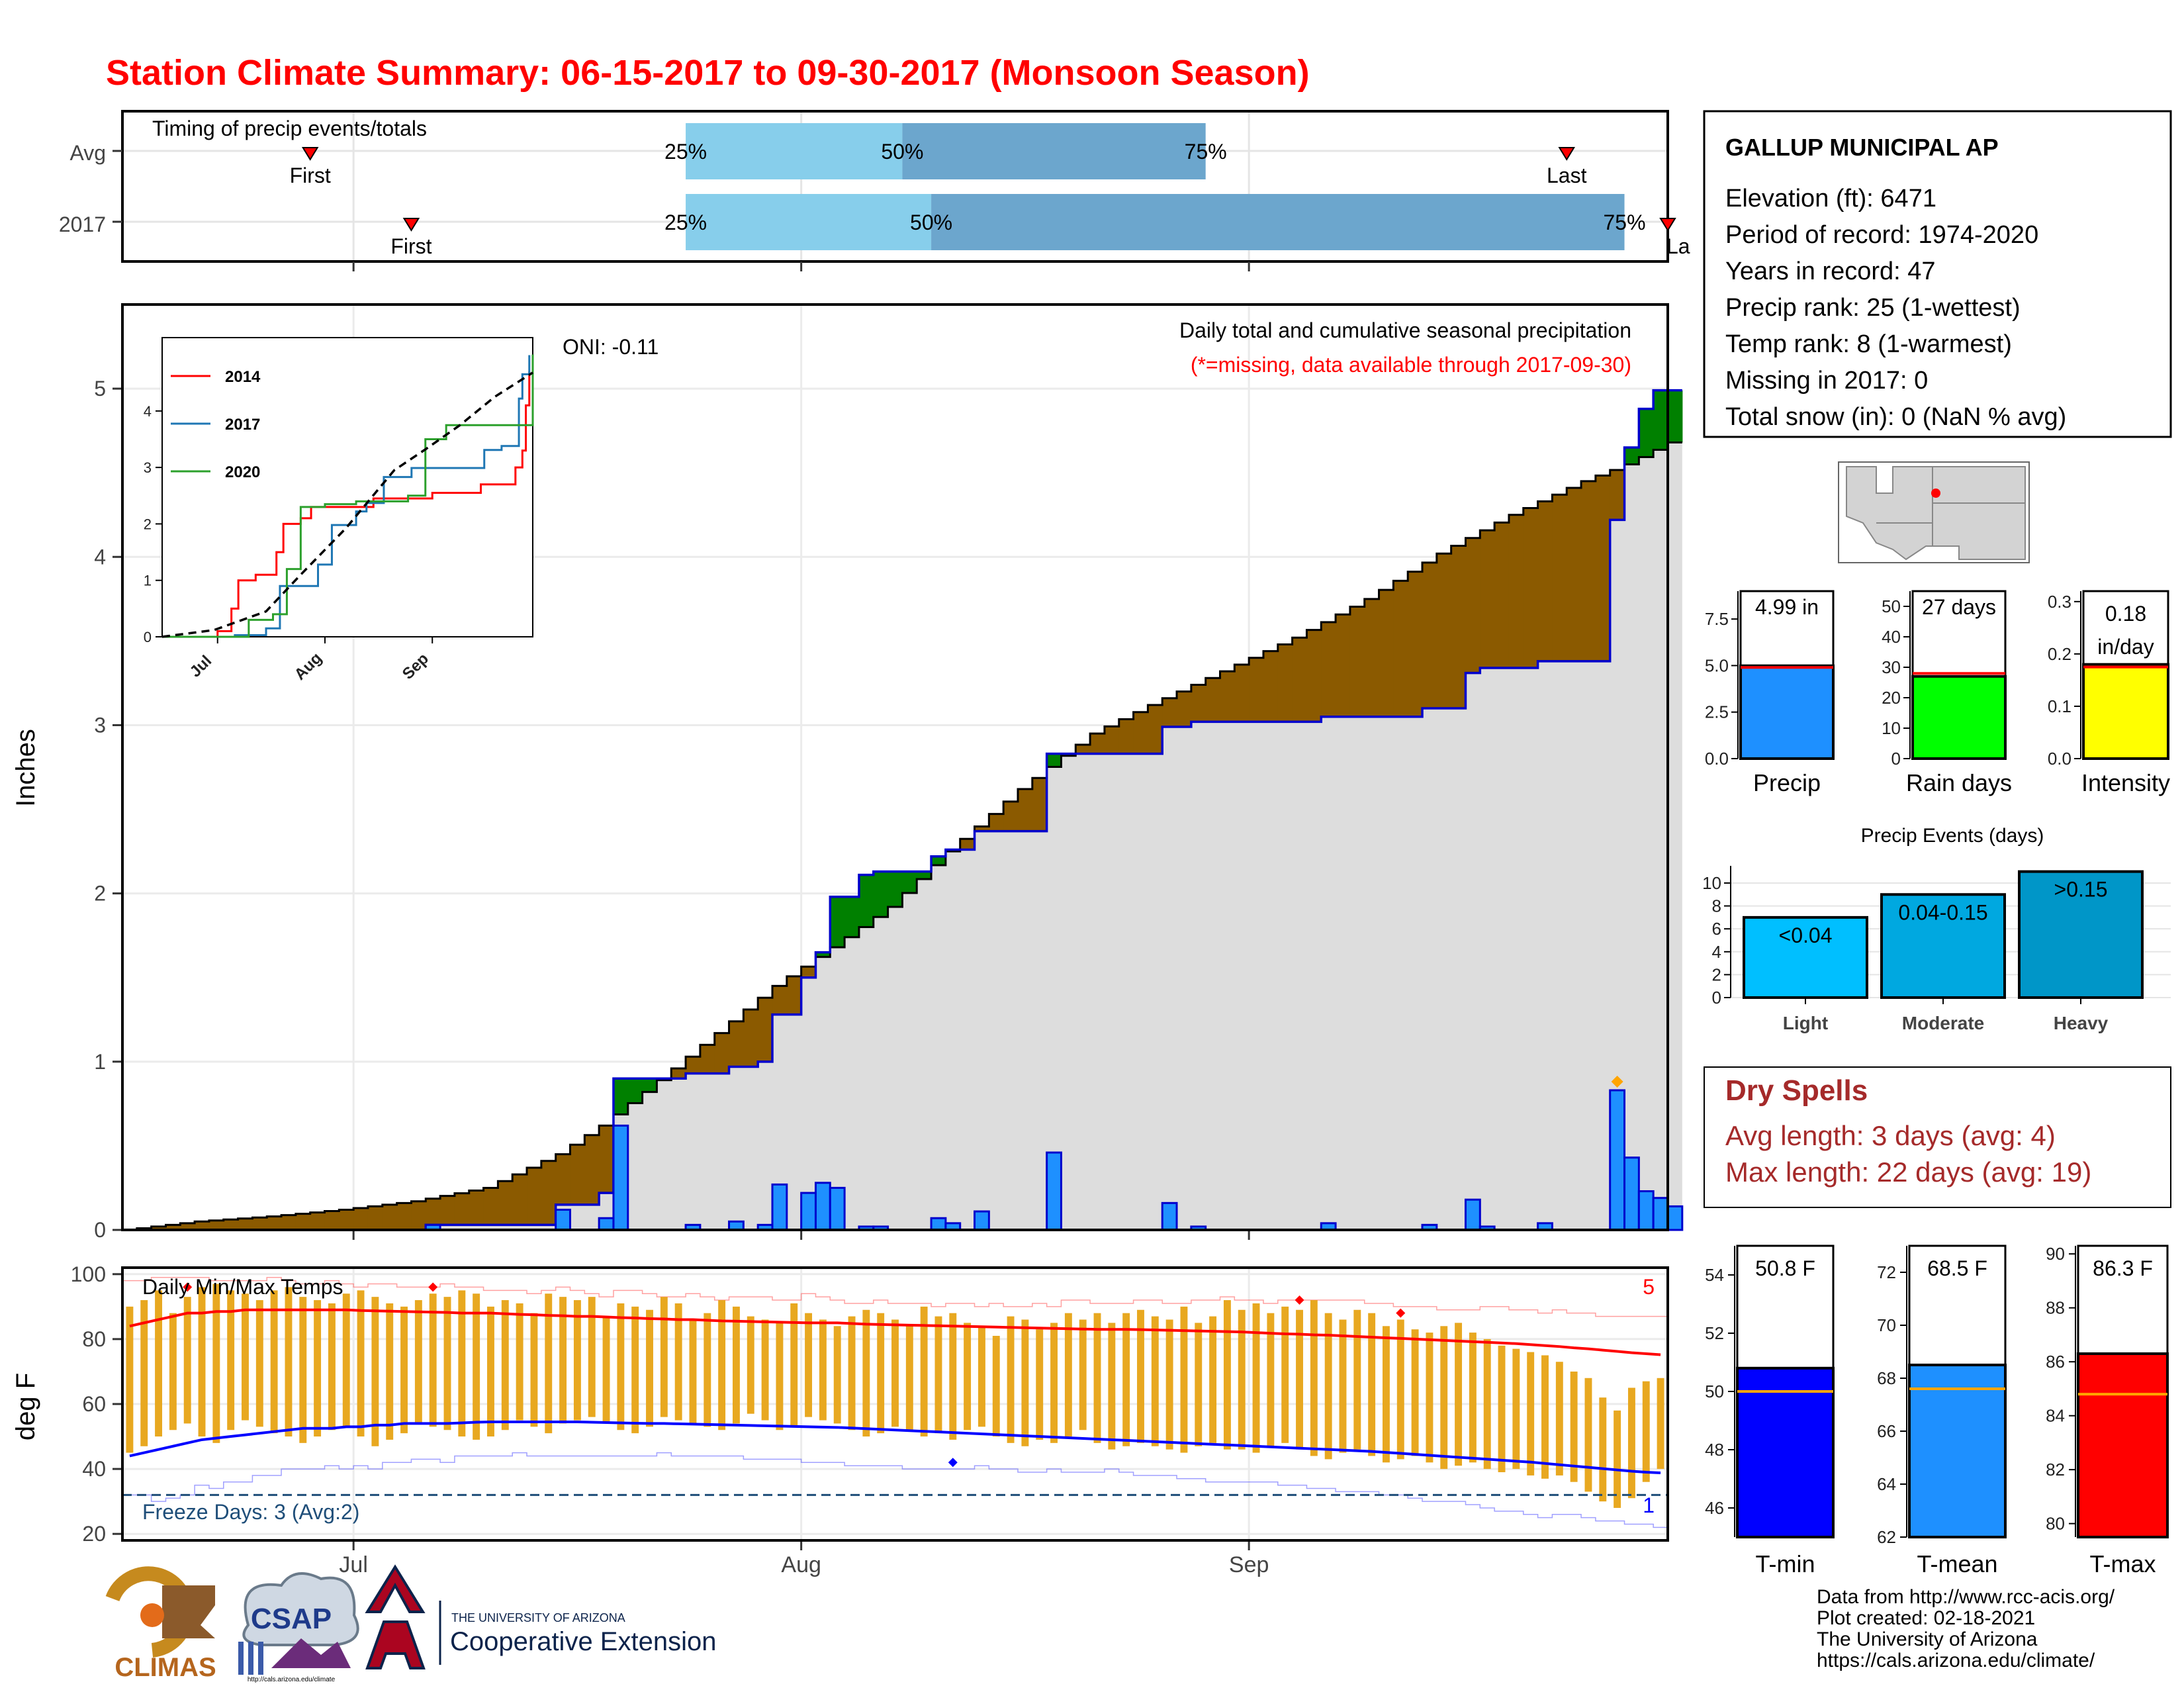  Describe the element at coordinates (1715, 1333) in the screenshot. I see `tbar-ytick-label: 52` at that location.